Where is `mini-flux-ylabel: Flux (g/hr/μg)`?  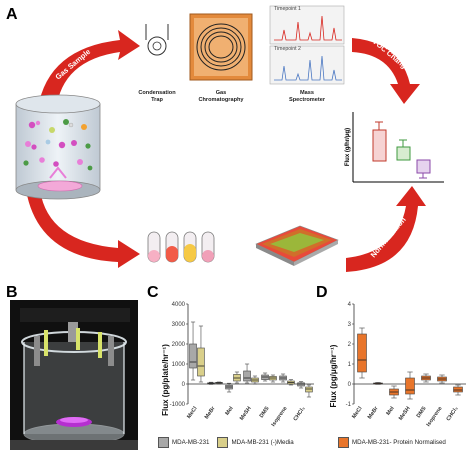
mini-flux-ylabel: Flux (g/hr/μg) is located at coordinates (348, 147).